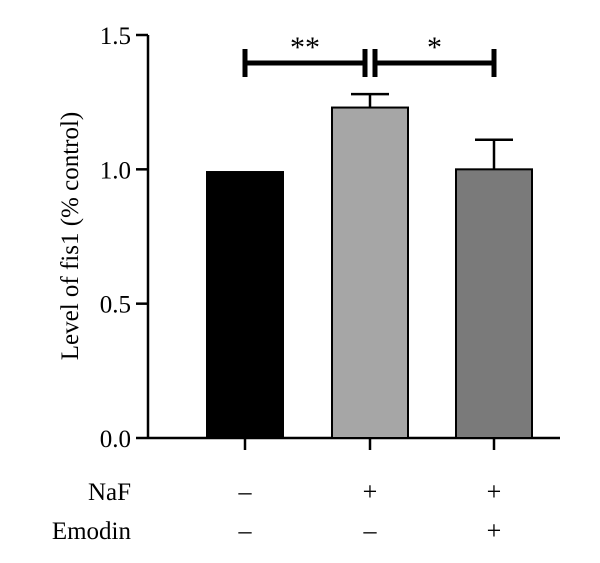  Describe the element at coordinates (115, 439) in the screenshot. I see `y-tick-label: 0.0` at that location.